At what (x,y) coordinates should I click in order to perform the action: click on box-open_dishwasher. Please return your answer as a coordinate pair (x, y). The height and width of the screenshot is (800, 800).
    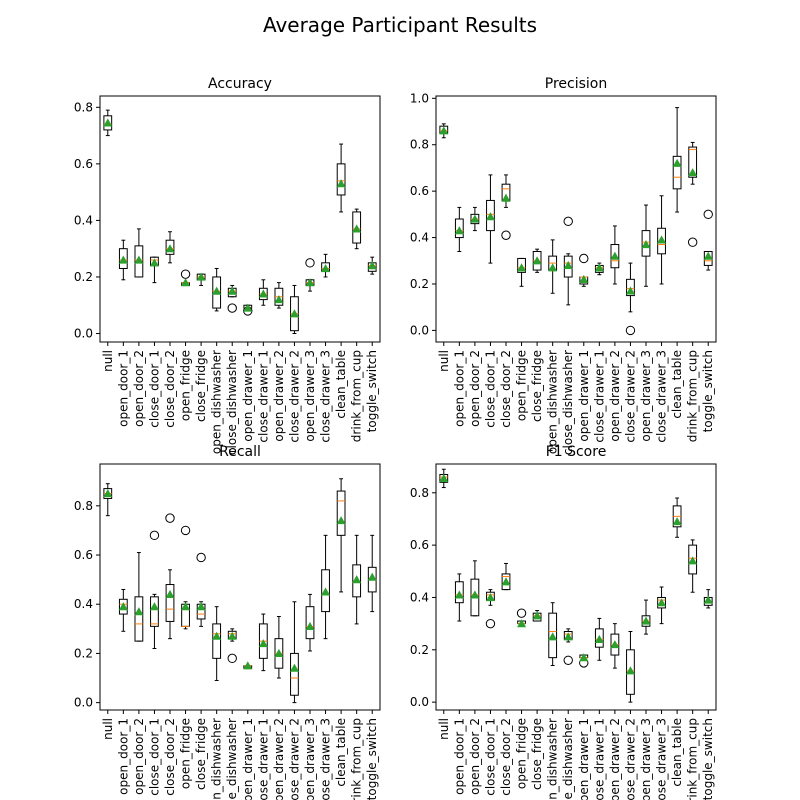
    Looking at the image, I should click on (553, 266).